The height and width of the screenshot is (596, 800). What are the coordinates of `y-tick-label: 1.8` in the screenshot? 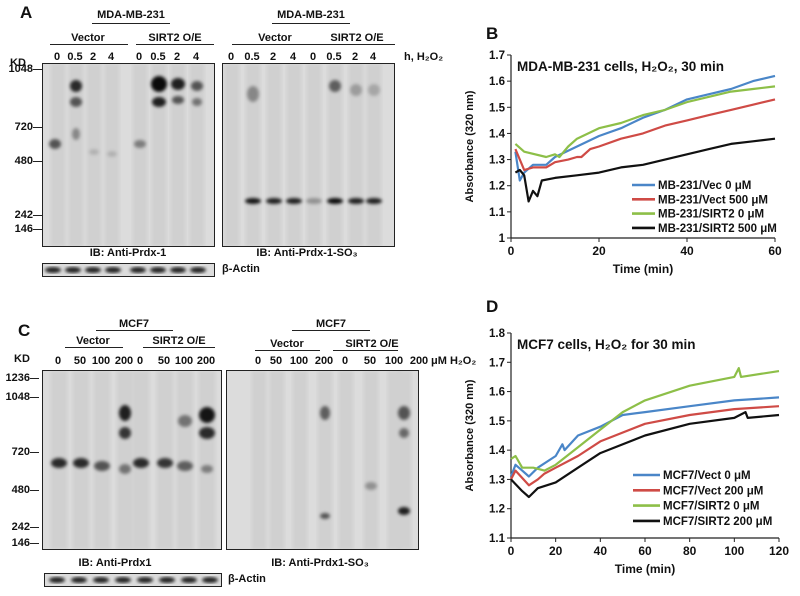 It's located at (497, 334).